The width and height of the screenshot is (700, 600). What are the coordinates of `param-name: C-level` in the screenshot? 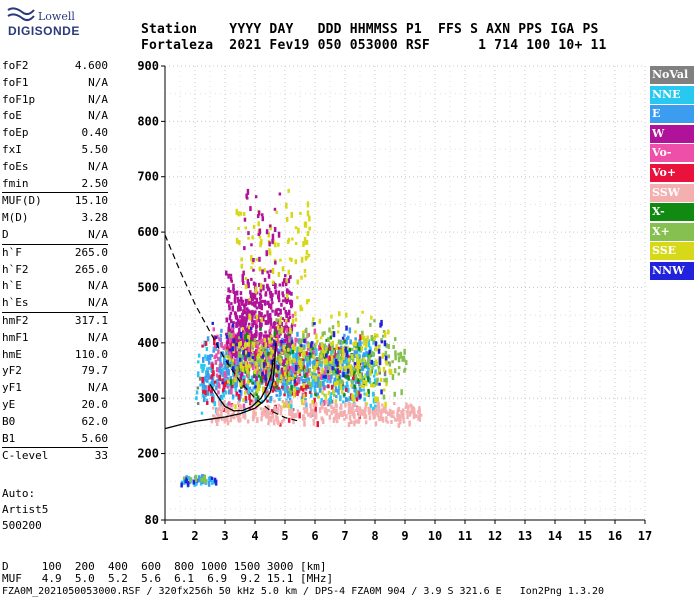 It's located at (25, 456).